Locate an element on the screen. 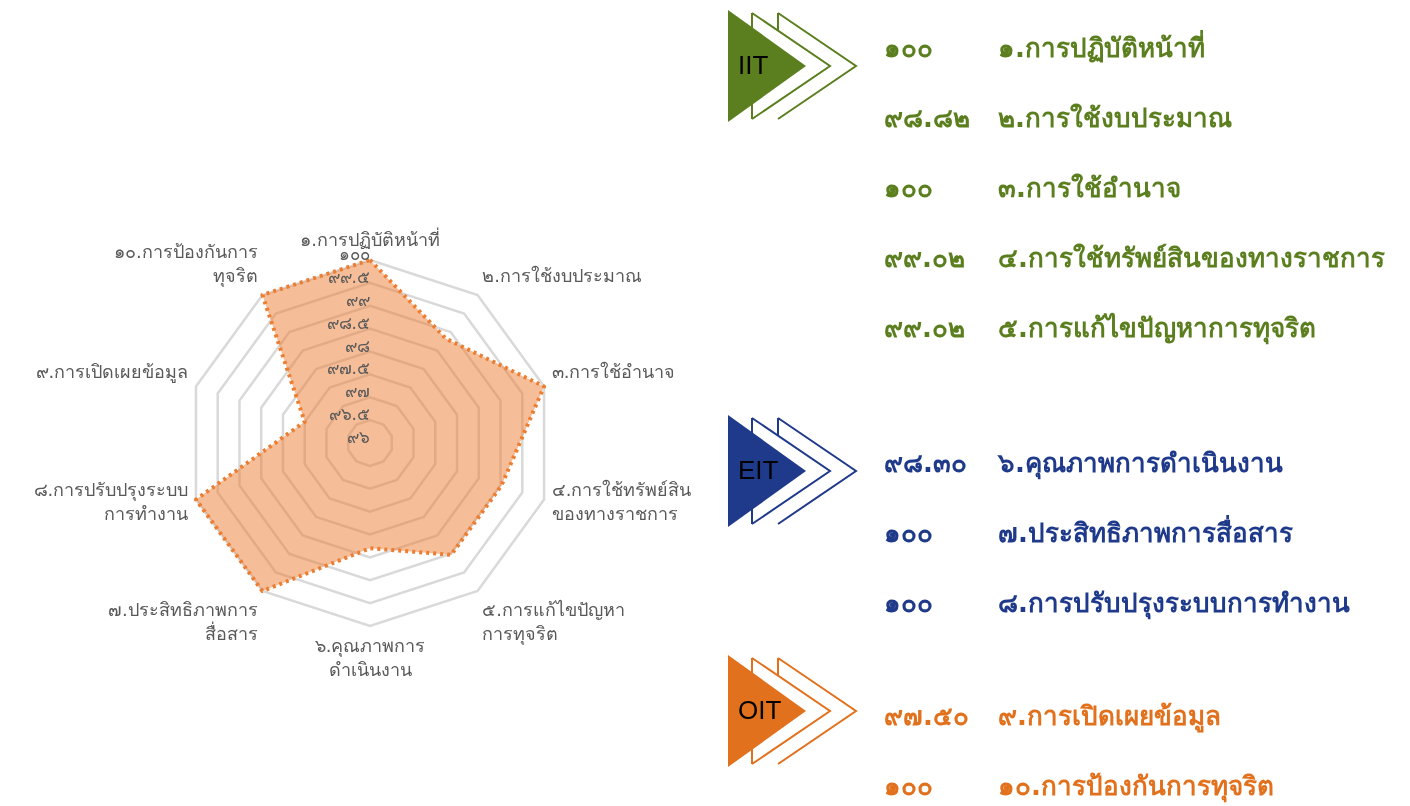 This screenshot has height=806, width=1410. spoke-label: ๒.การใช้งบประมาณ is located at coordinates (562, 276).